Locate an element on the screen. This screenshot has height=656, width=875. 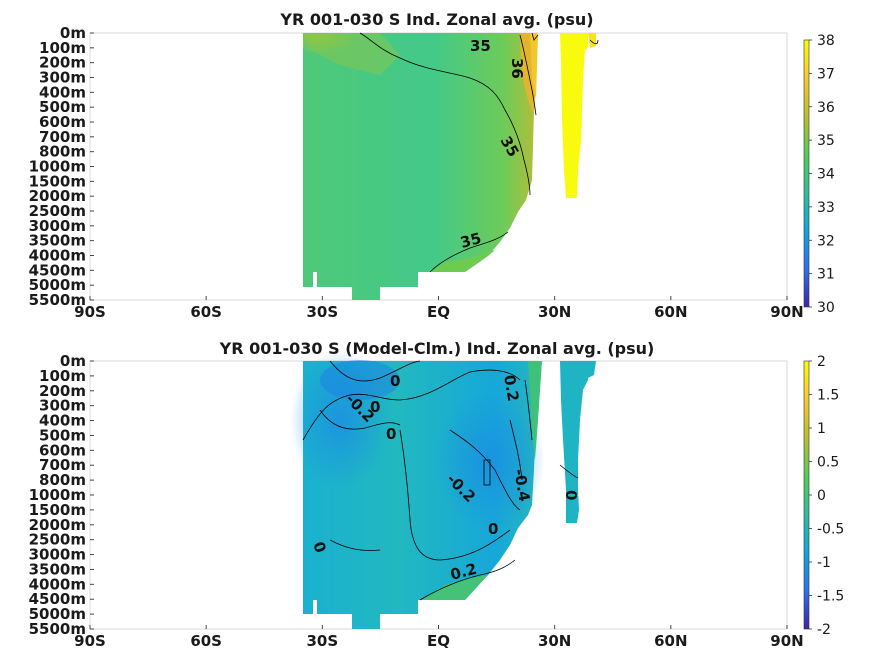
colorbar-tick-label: 1.5 is located at coordinates (828, 396).